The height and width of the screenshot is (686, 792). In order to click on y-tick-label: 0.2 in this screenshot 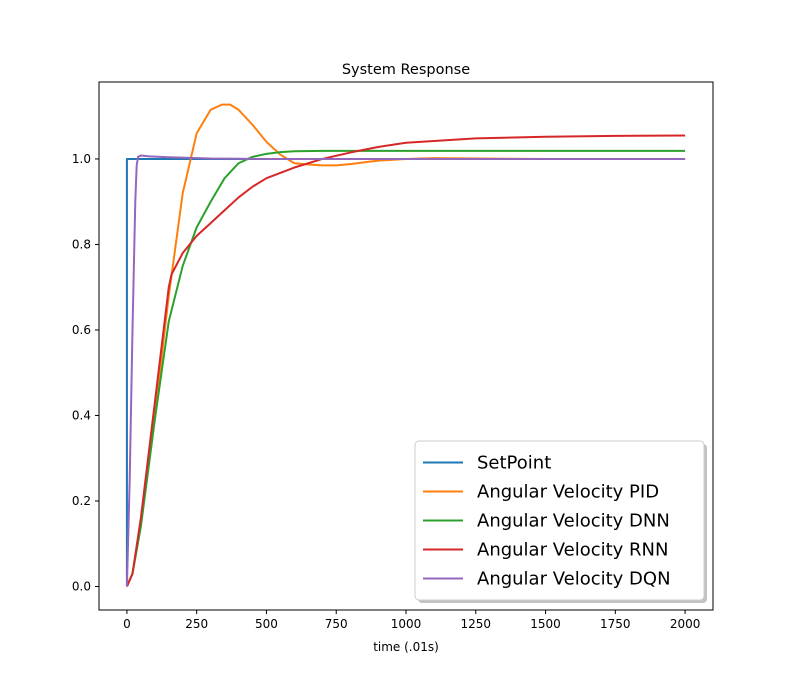, I will do `click(81, 501)`.